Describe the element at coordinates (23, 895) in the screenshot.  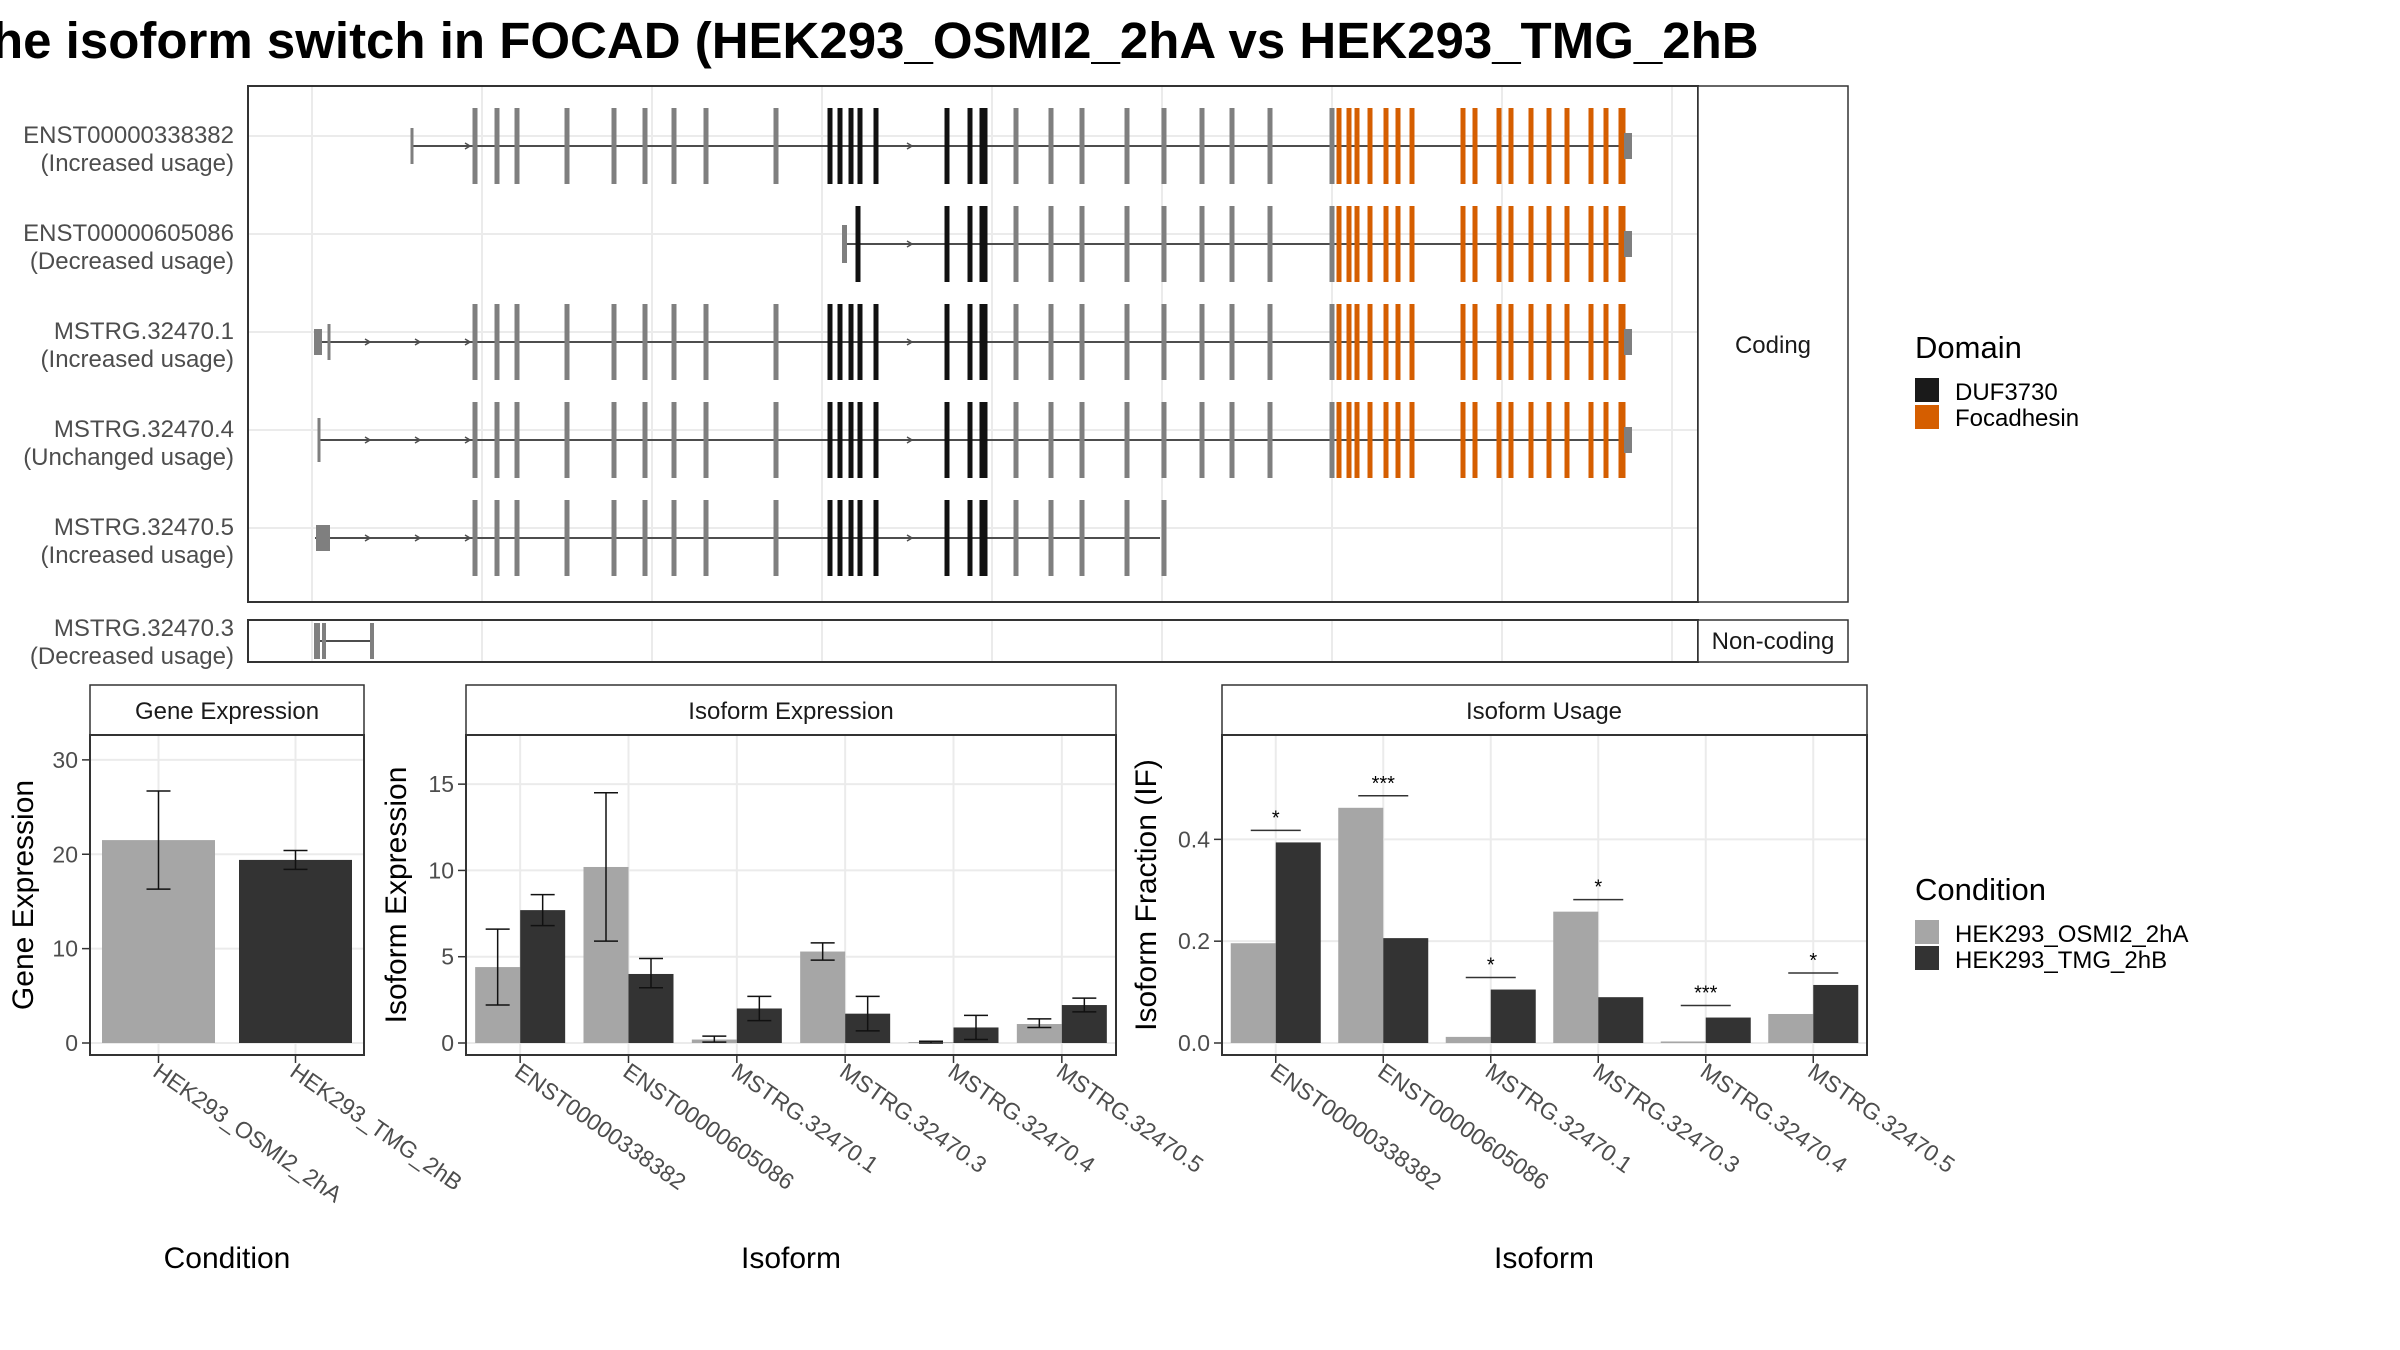
I see `gene-expression-ylabel: Gene Expression` at that location.